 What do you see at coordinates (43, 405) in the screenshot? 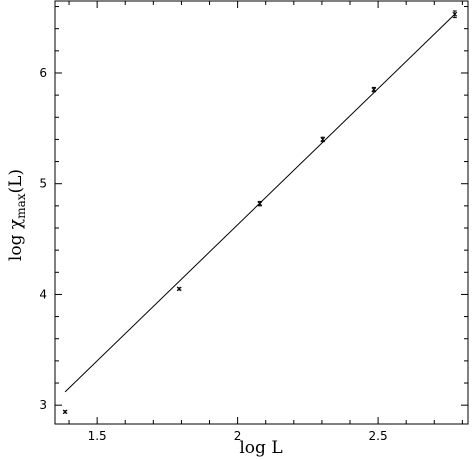
I see `y-tick-label: 3` at bounding box center [43, 405].